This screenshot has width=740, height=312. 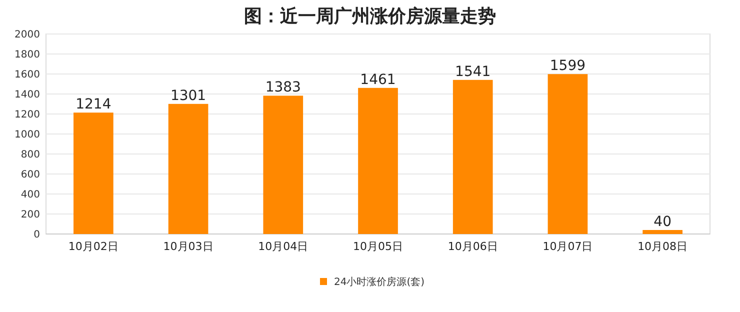 What do you see at coordinates (568, 66) in the screenshot?
I see `data-label: 1599` at bounding box center [568, 66].